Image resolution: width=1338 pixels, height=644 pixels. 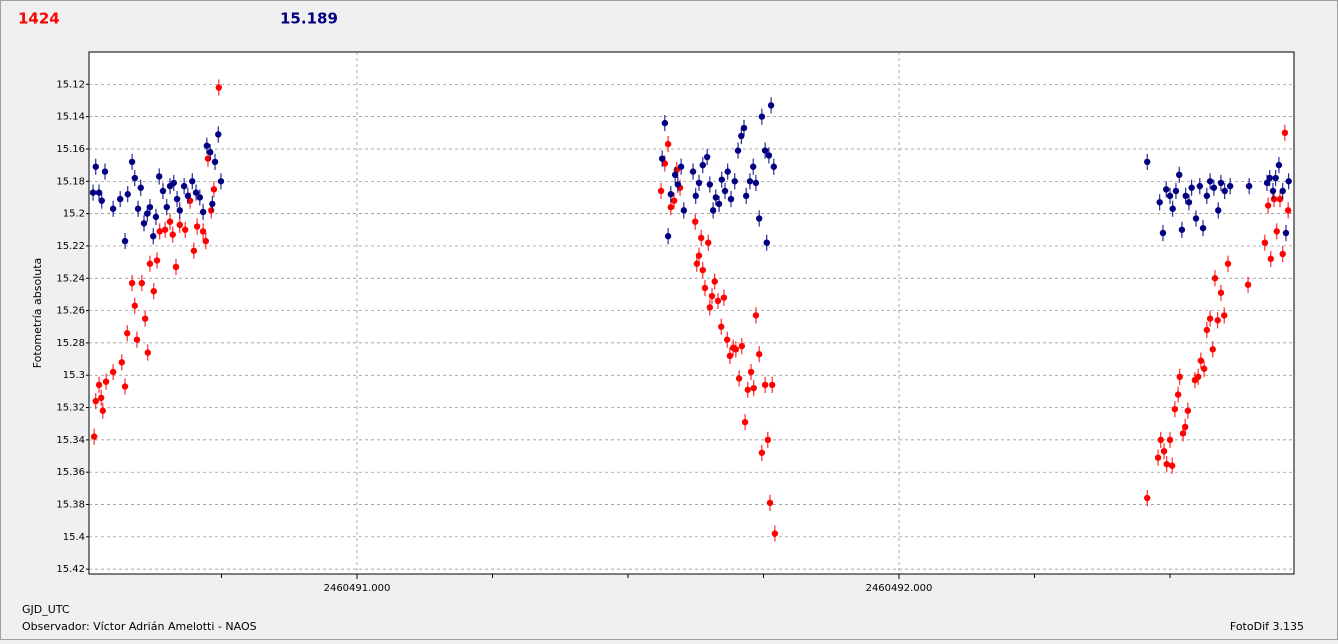 I want to click on y-tick-label: 15.18, so click(x=70, y=181).